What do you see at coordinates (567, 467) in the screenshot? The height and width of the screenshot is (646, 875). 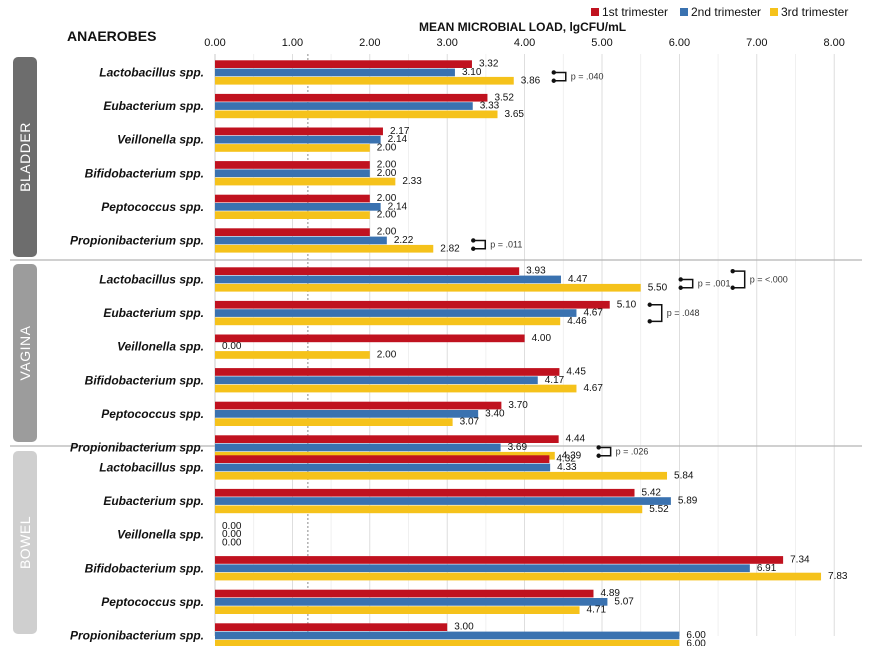 I see `bar-value-label: 4.33` at bounding box center [567, 467].